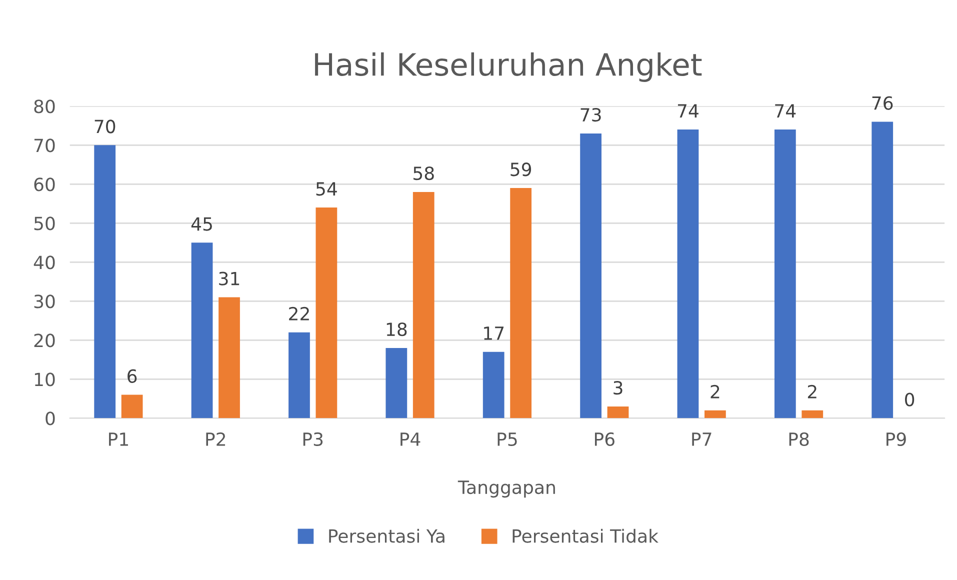  I want to click on x-tick-label: P5, so click(507, 439).